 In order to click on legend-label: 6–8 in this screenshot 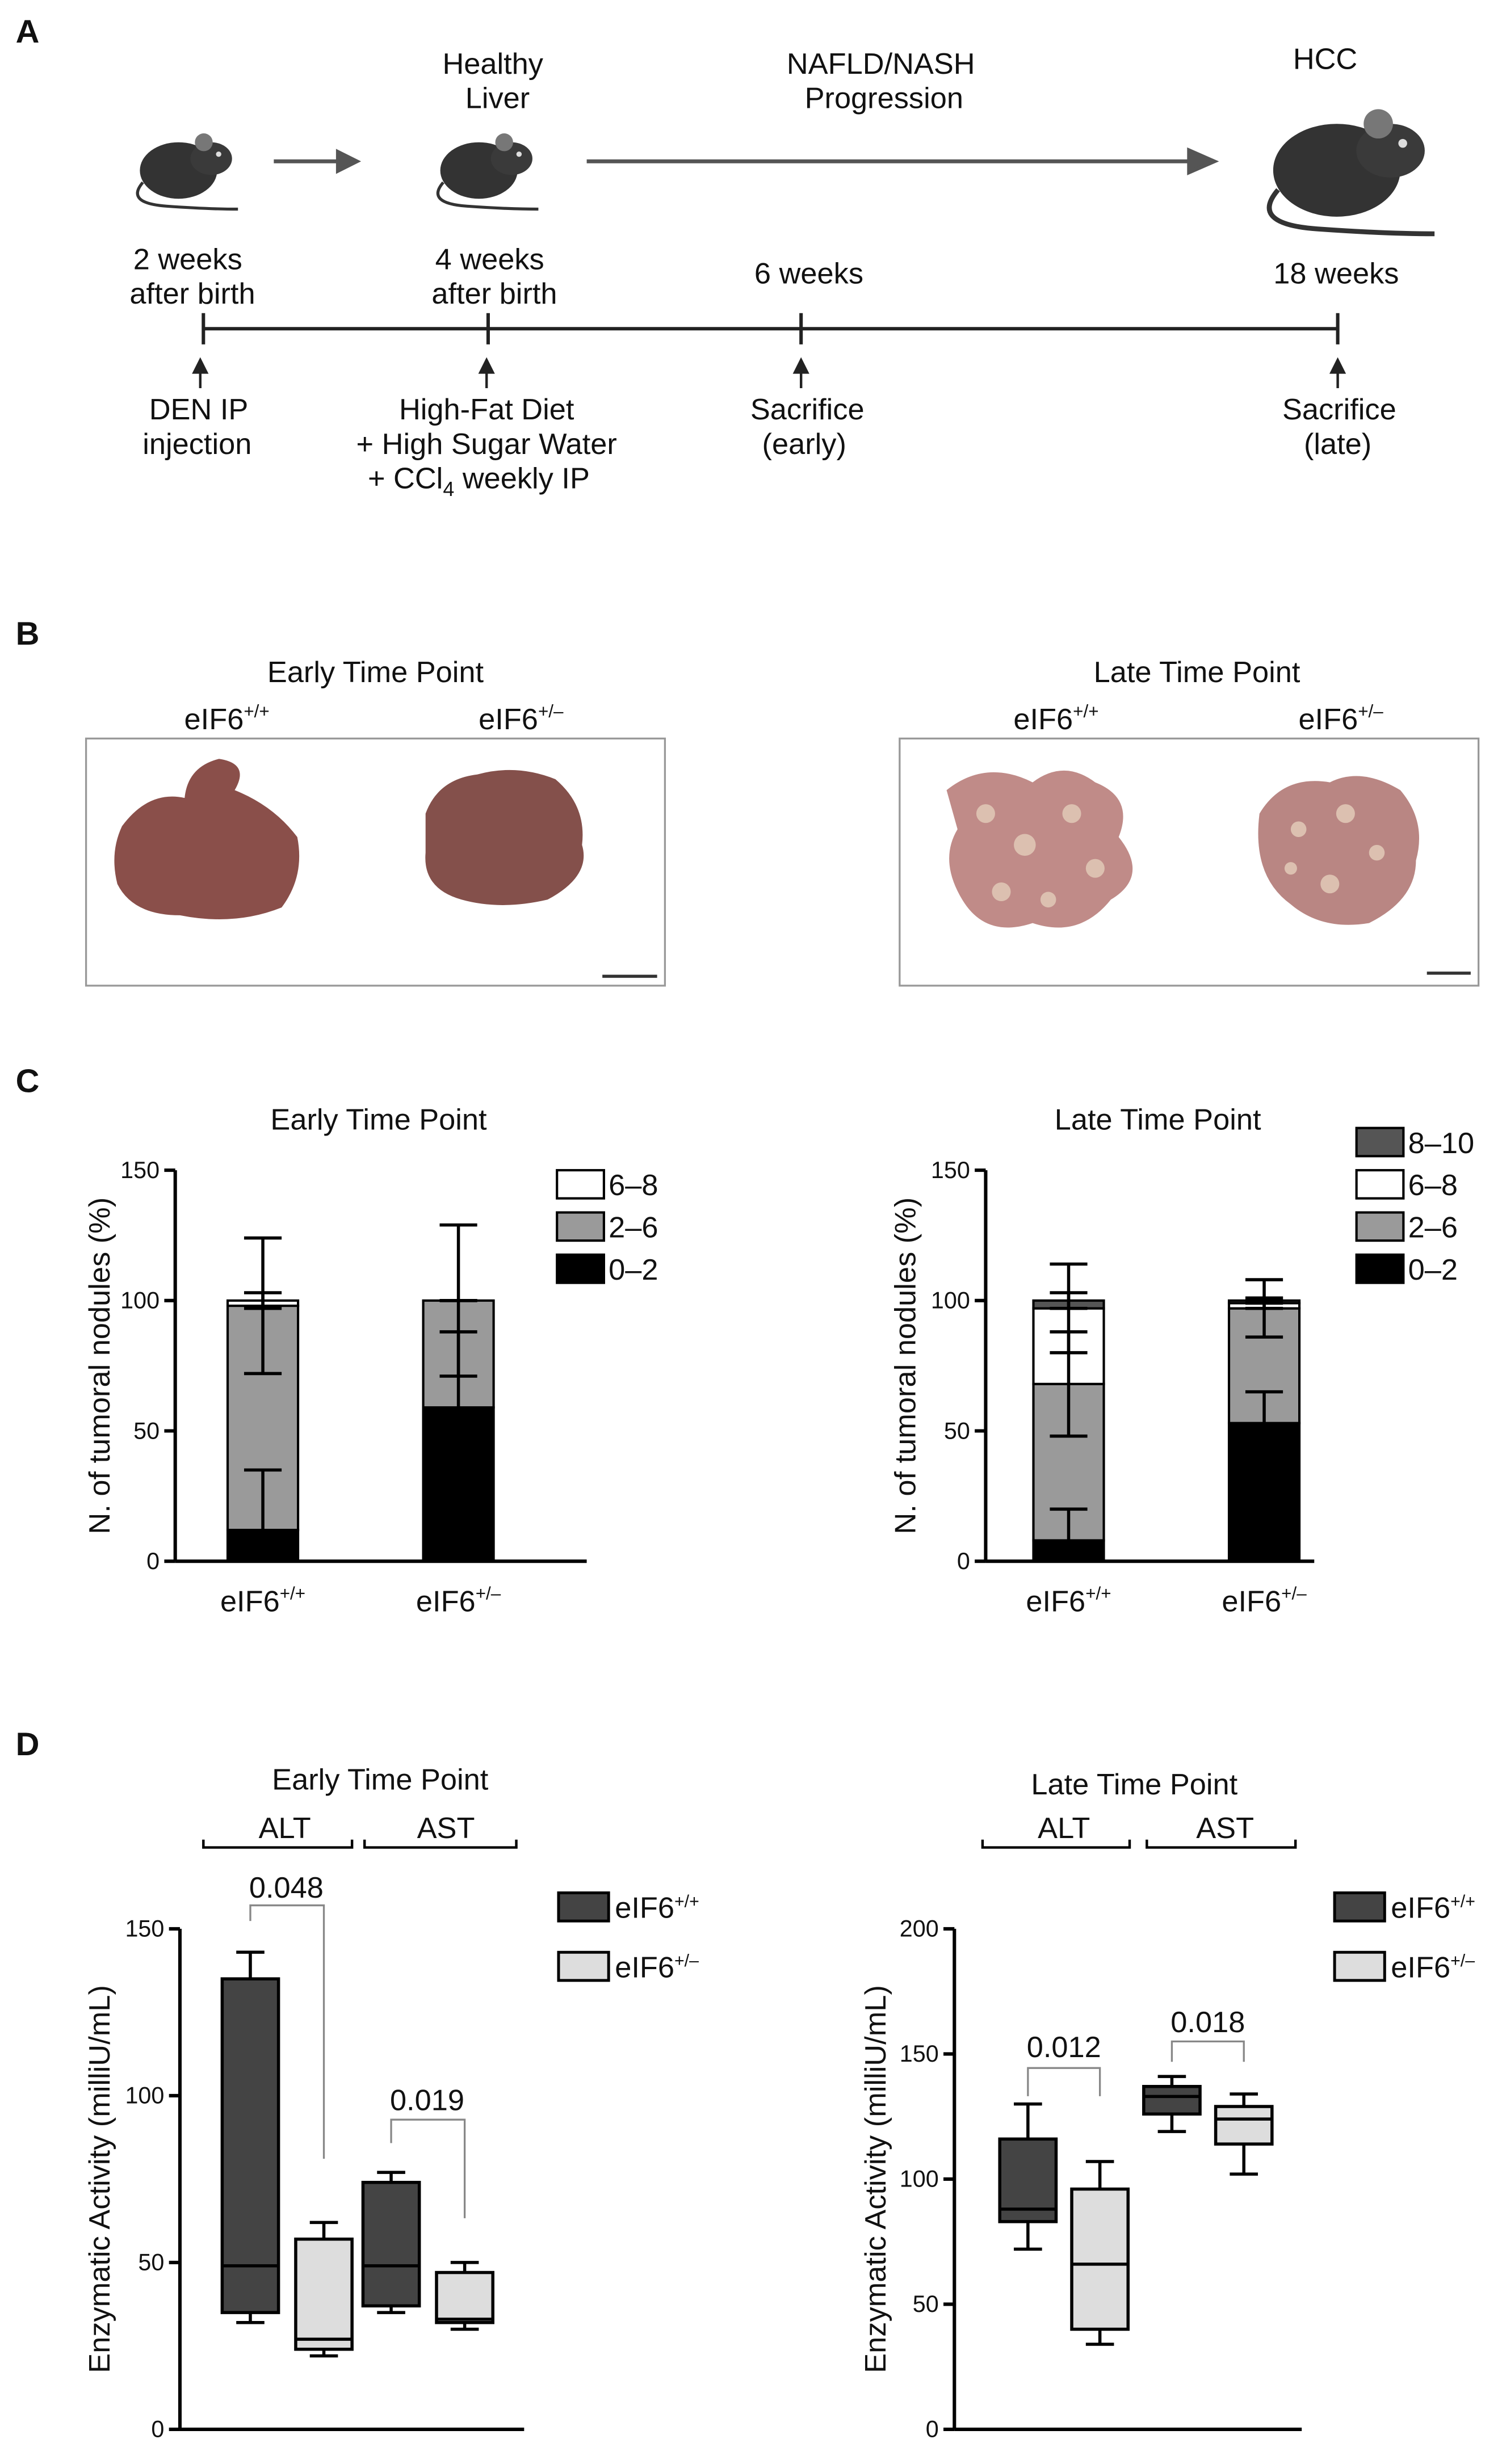, I will do `click(633, 1185)`.